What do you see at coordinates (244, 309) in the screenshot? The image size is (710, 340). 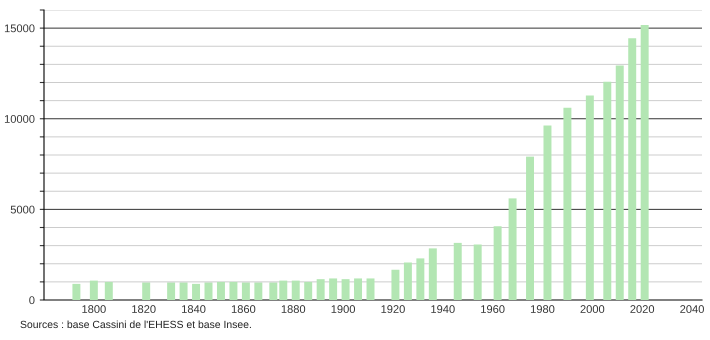 I see `x-tick-label: 1860` at bounding box center [244, 309].